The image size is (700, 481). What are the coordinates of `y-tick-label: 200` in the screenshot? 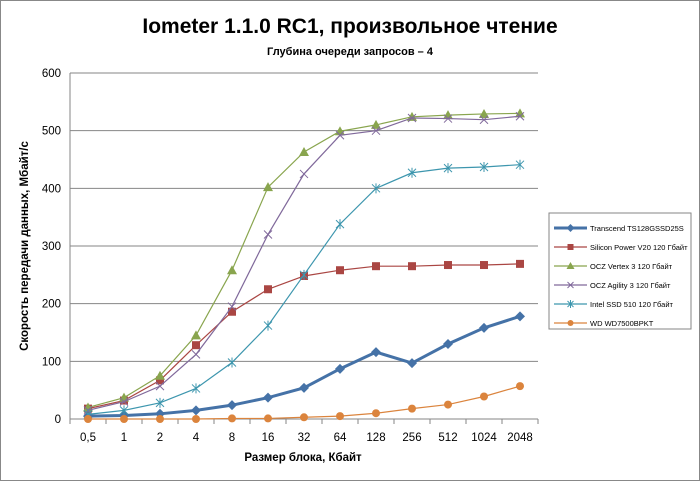 It's located at (51, 305).